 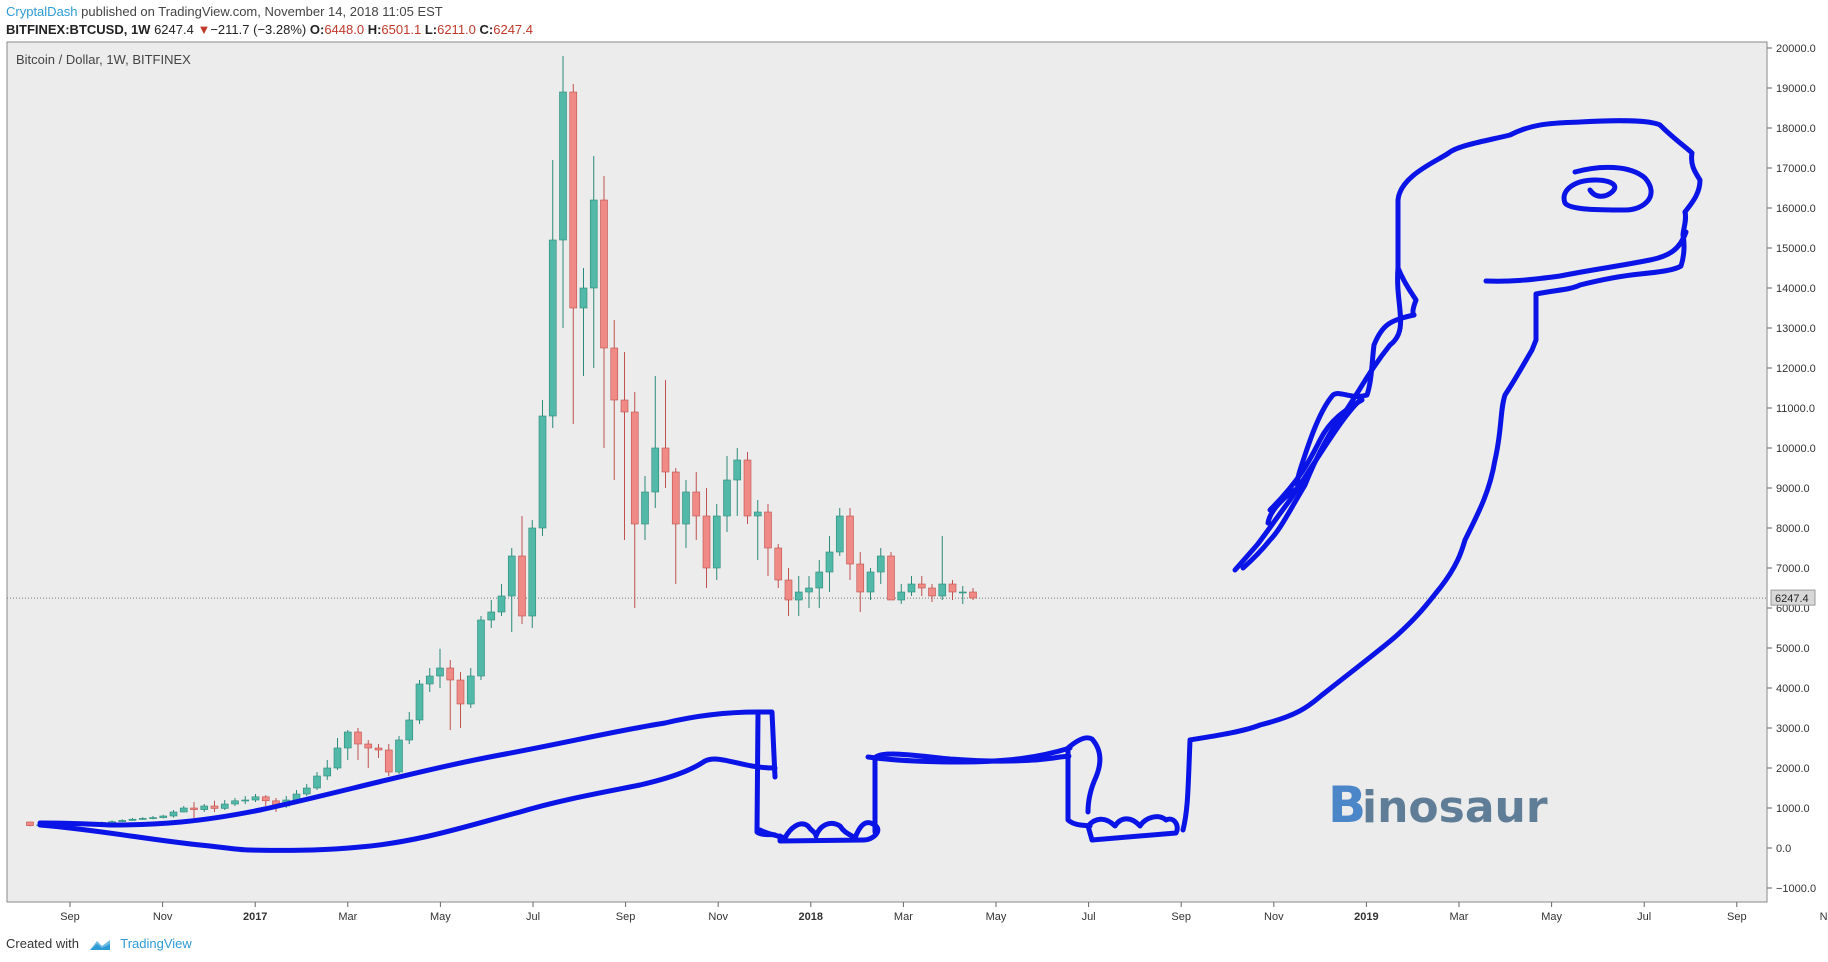 I want to click on y-tick-label: 12000.0, so click(x=1796, y=369).